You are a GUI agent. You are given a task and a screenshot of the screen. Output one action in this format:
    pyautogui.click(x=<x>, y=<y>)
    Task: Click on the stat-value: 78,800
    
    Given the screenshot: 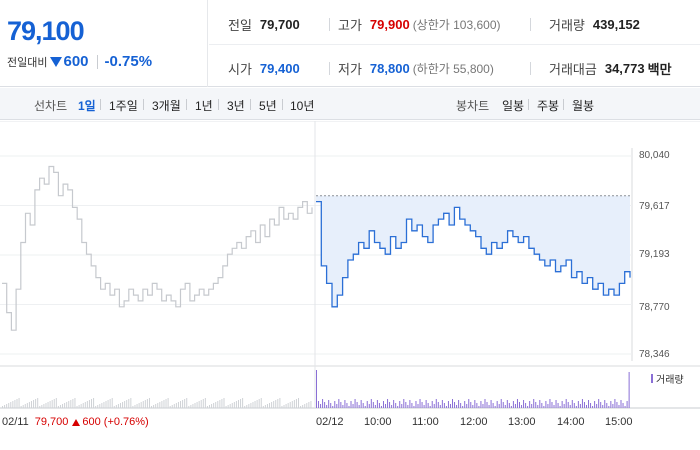 What is the action you would take?
    pyautogui.click(x=389, y=68)
    